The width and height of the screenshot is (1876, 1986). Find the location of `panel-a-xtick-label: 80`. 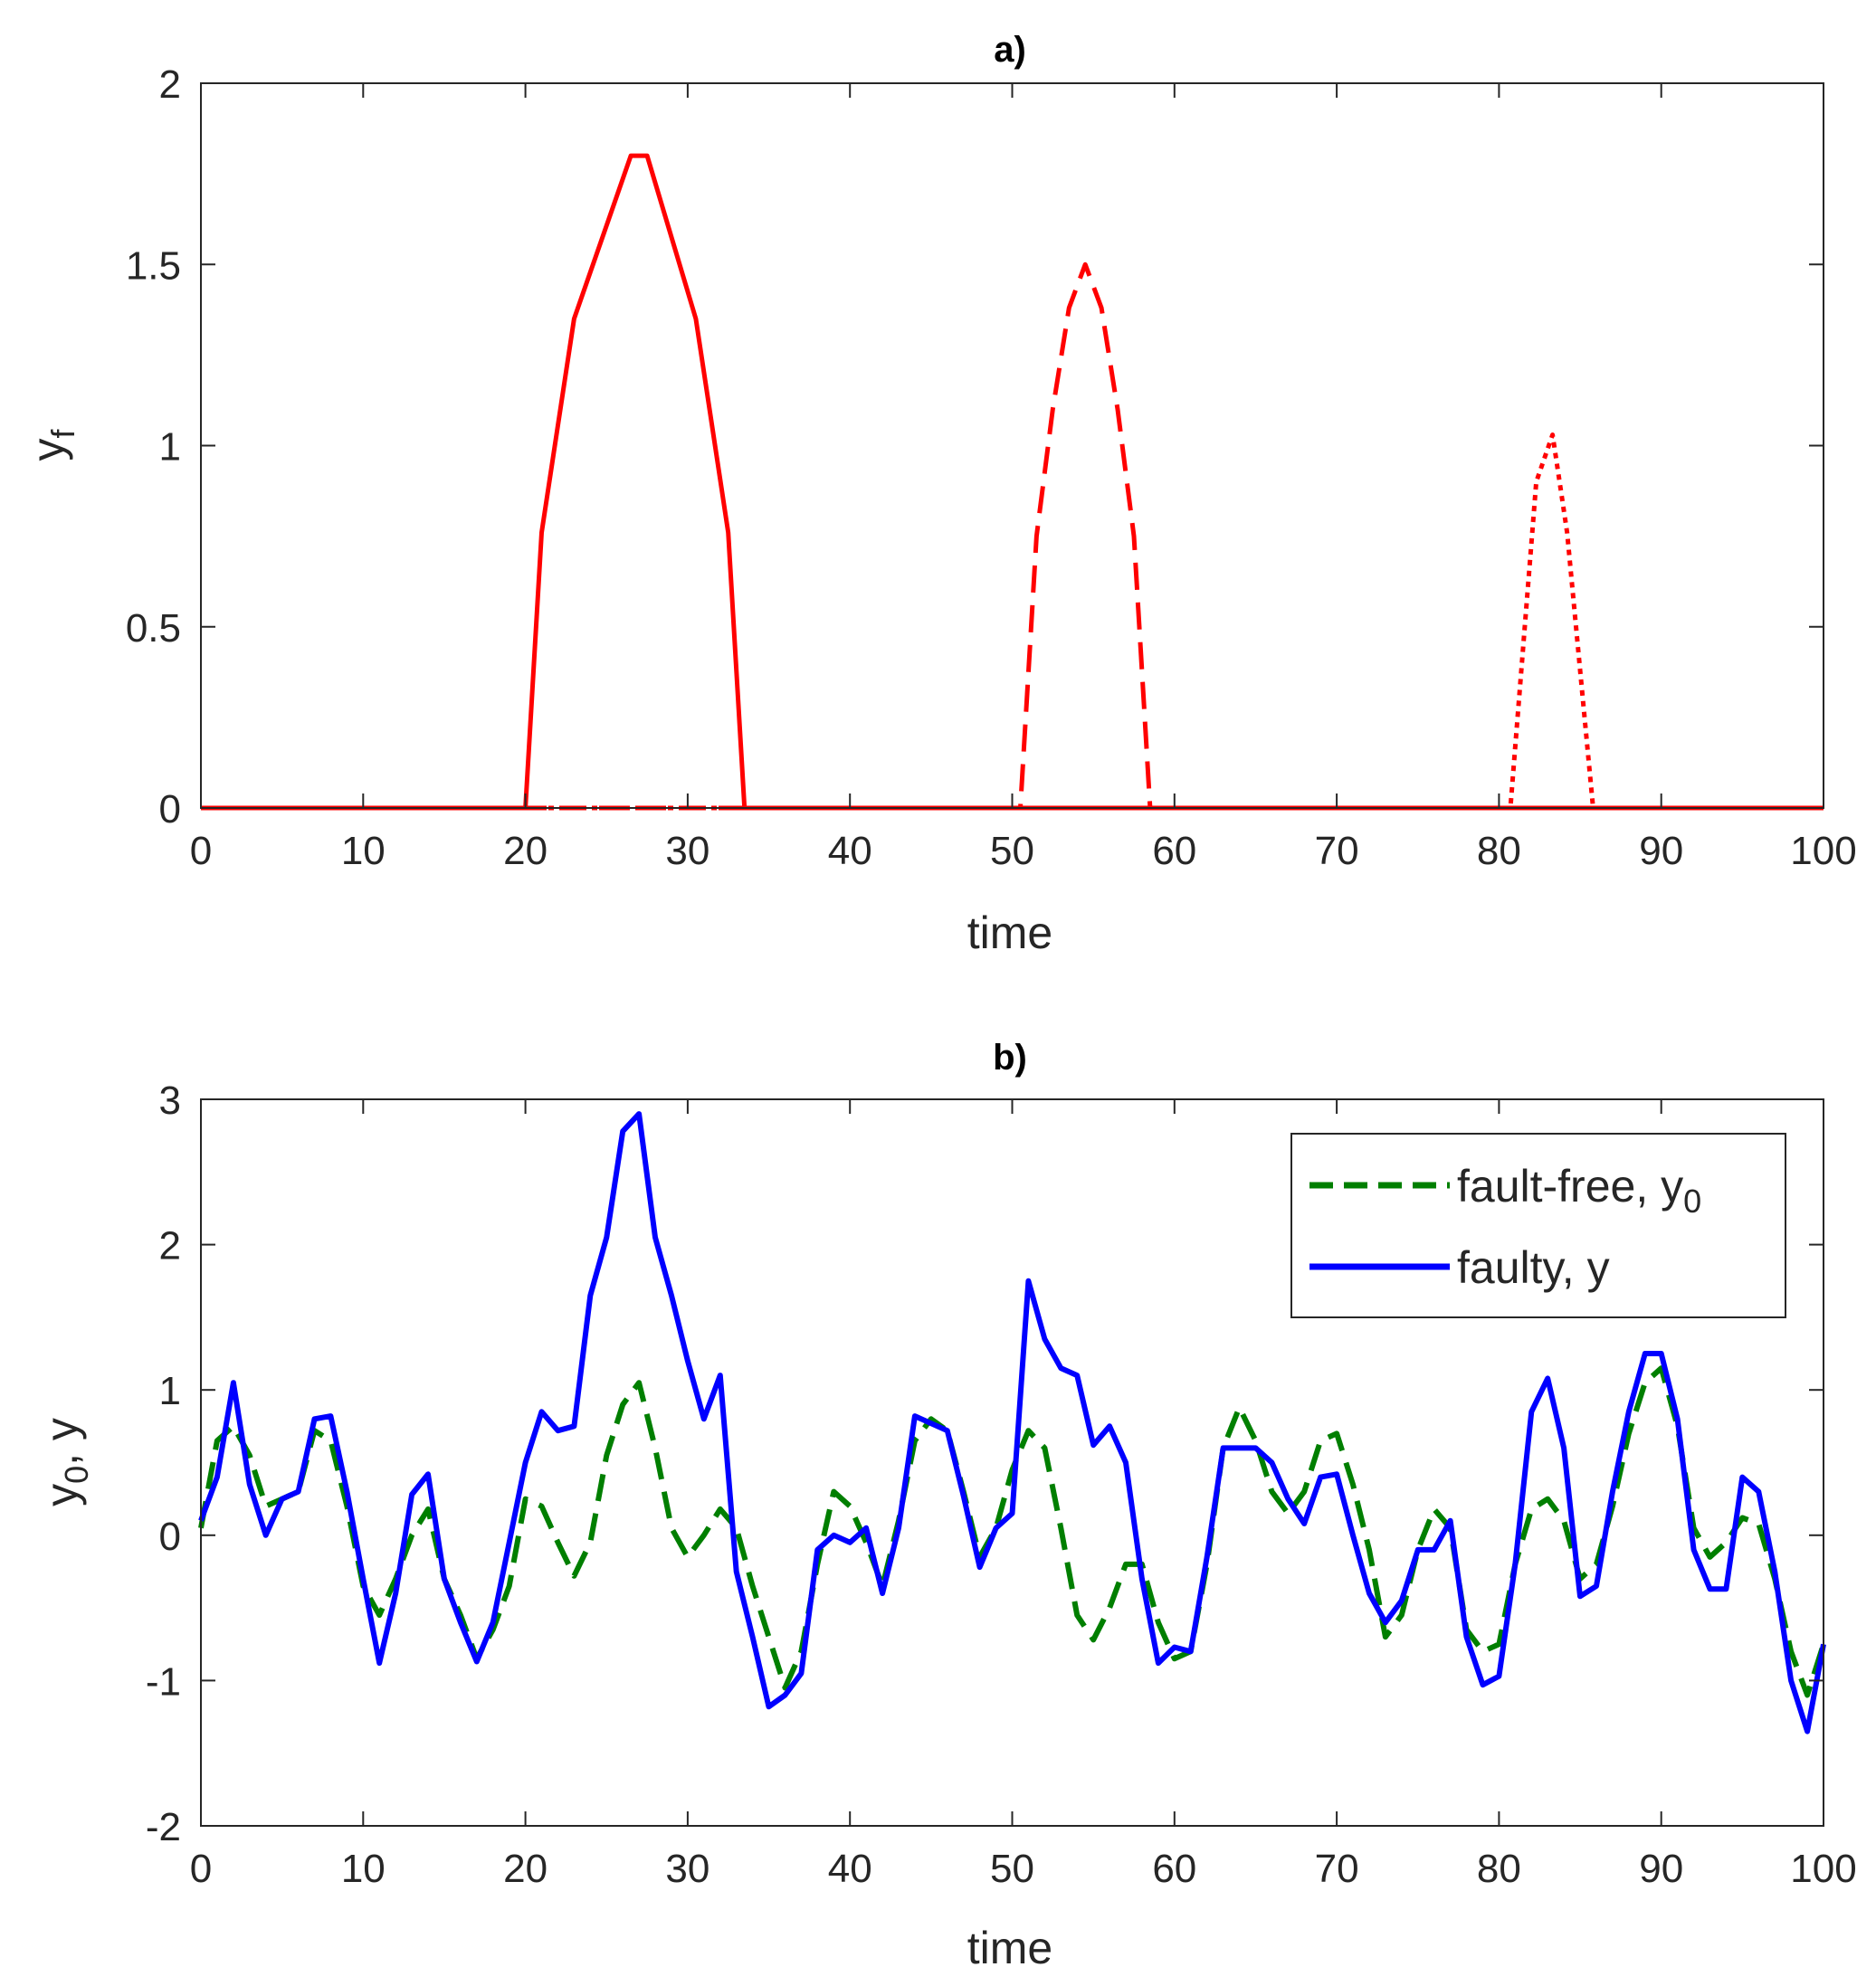

panel-a-xtick-label: 80 is located at coordinates (1499, 851).